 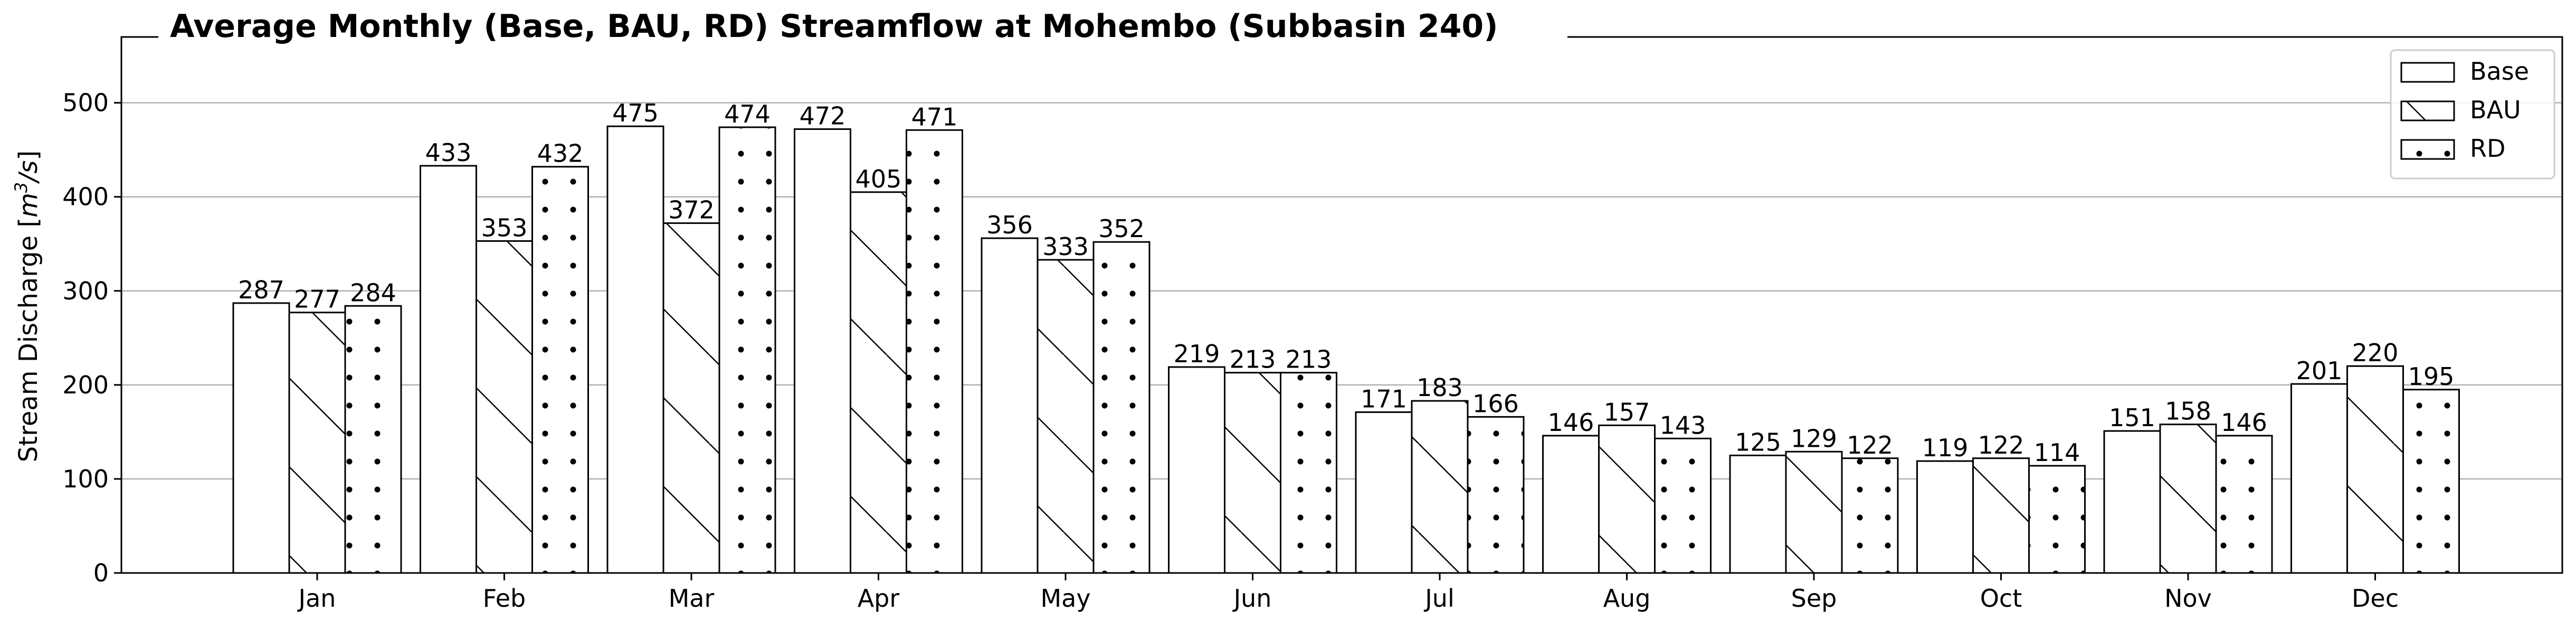 What do you see at coordinates (1814, 438) in the screenshot?
I see `value-label: 129` at bounding box center [1814, 438].